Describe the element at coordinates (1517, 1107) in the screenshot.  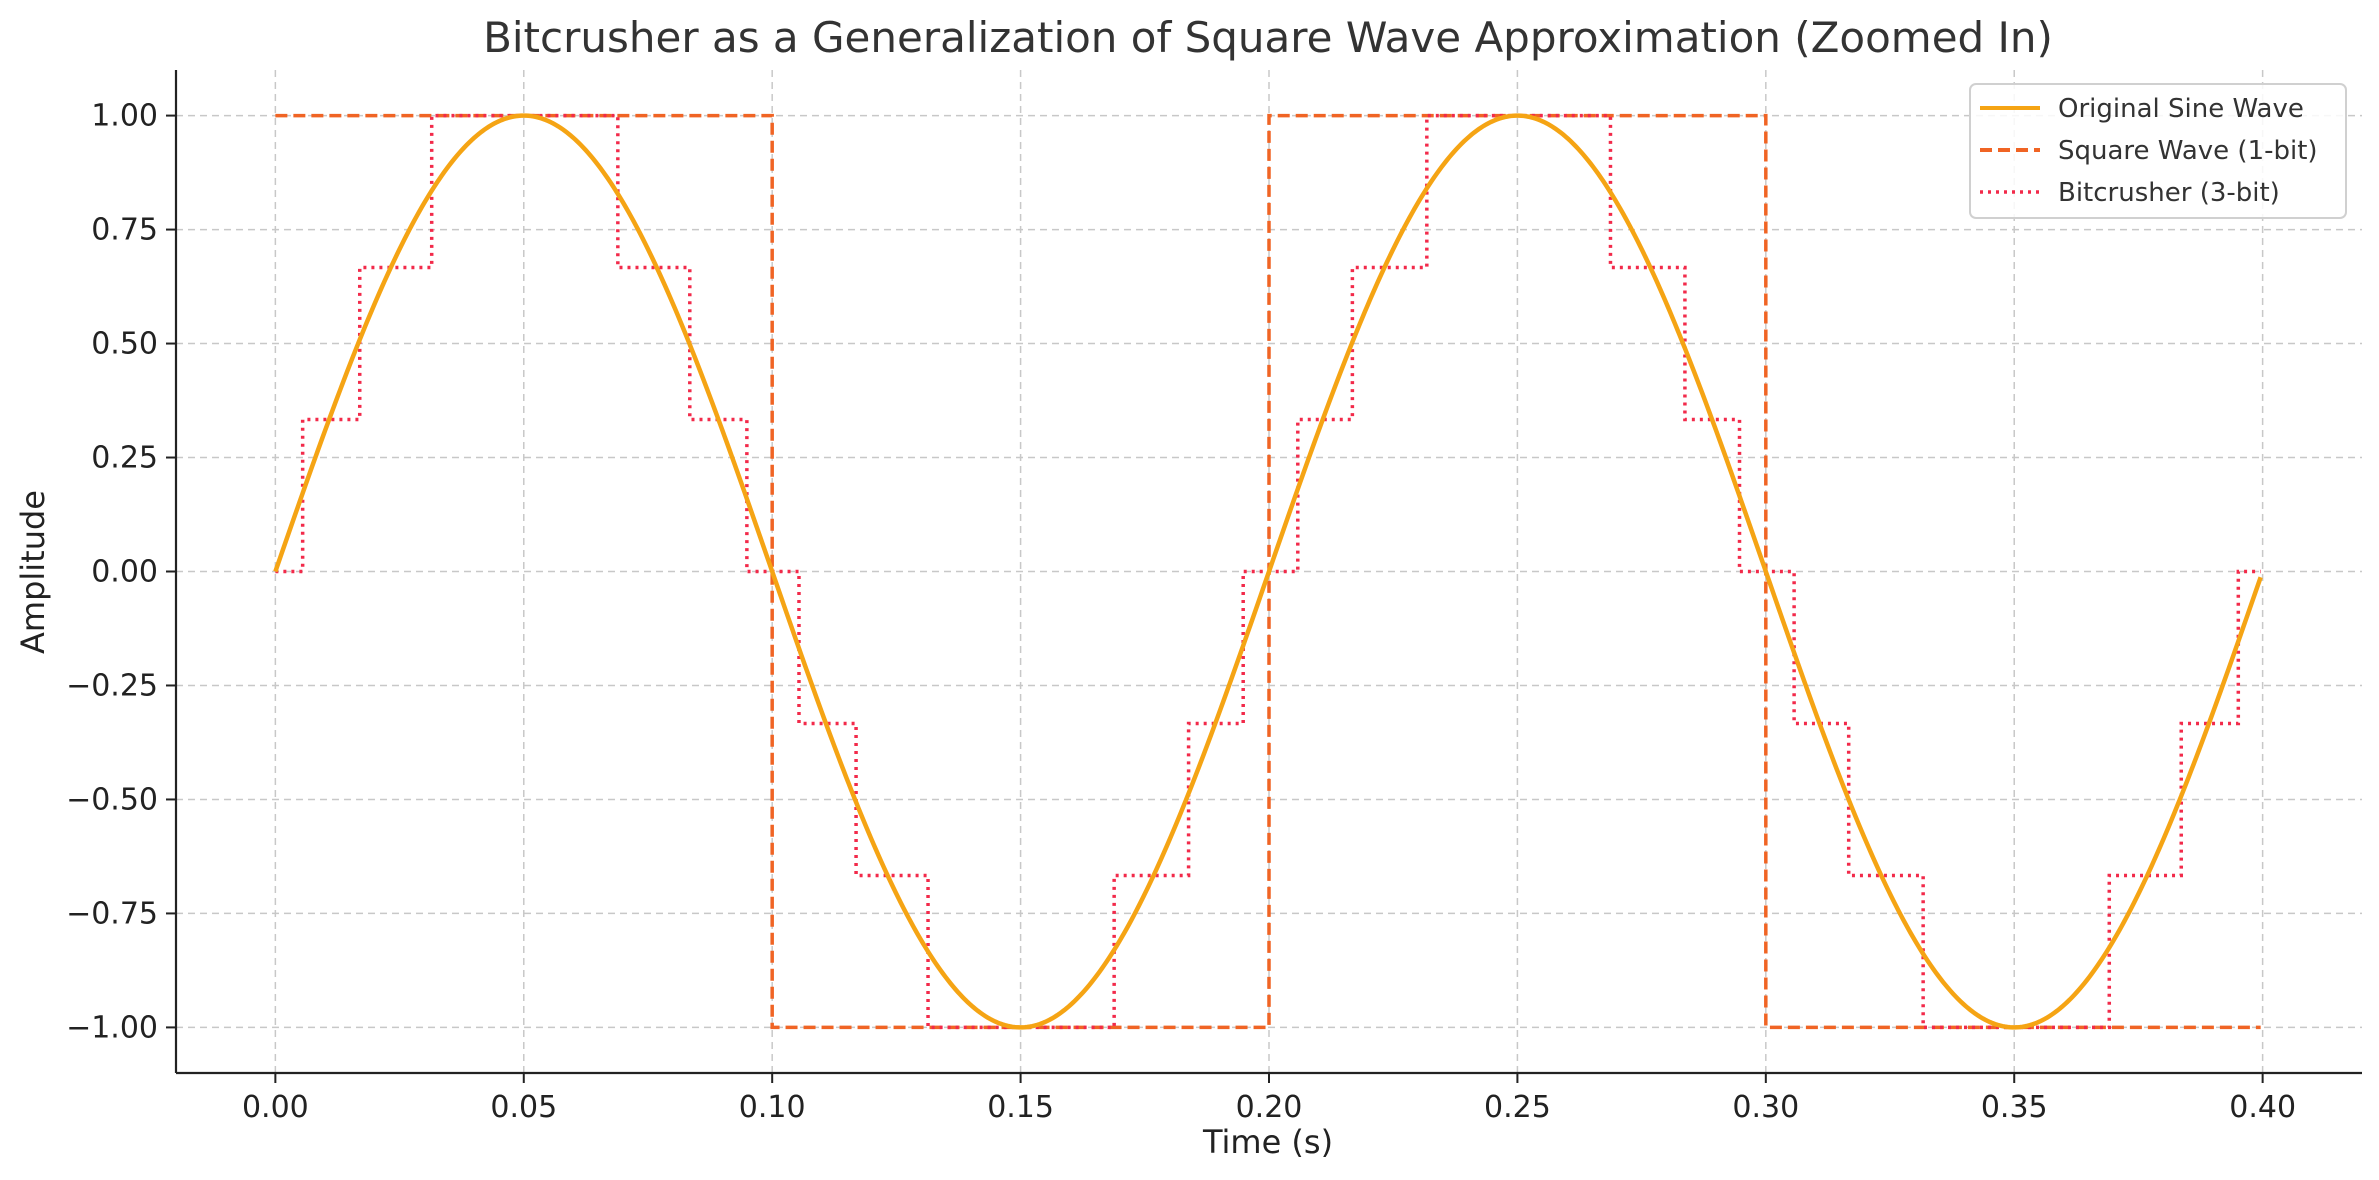
I see `x-tick-label: 0.25` at that location.